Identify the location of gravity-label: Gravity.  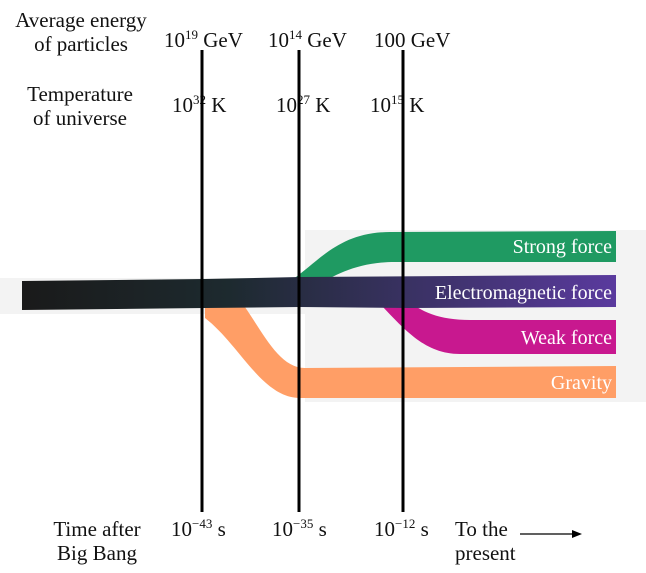
(581, 383).